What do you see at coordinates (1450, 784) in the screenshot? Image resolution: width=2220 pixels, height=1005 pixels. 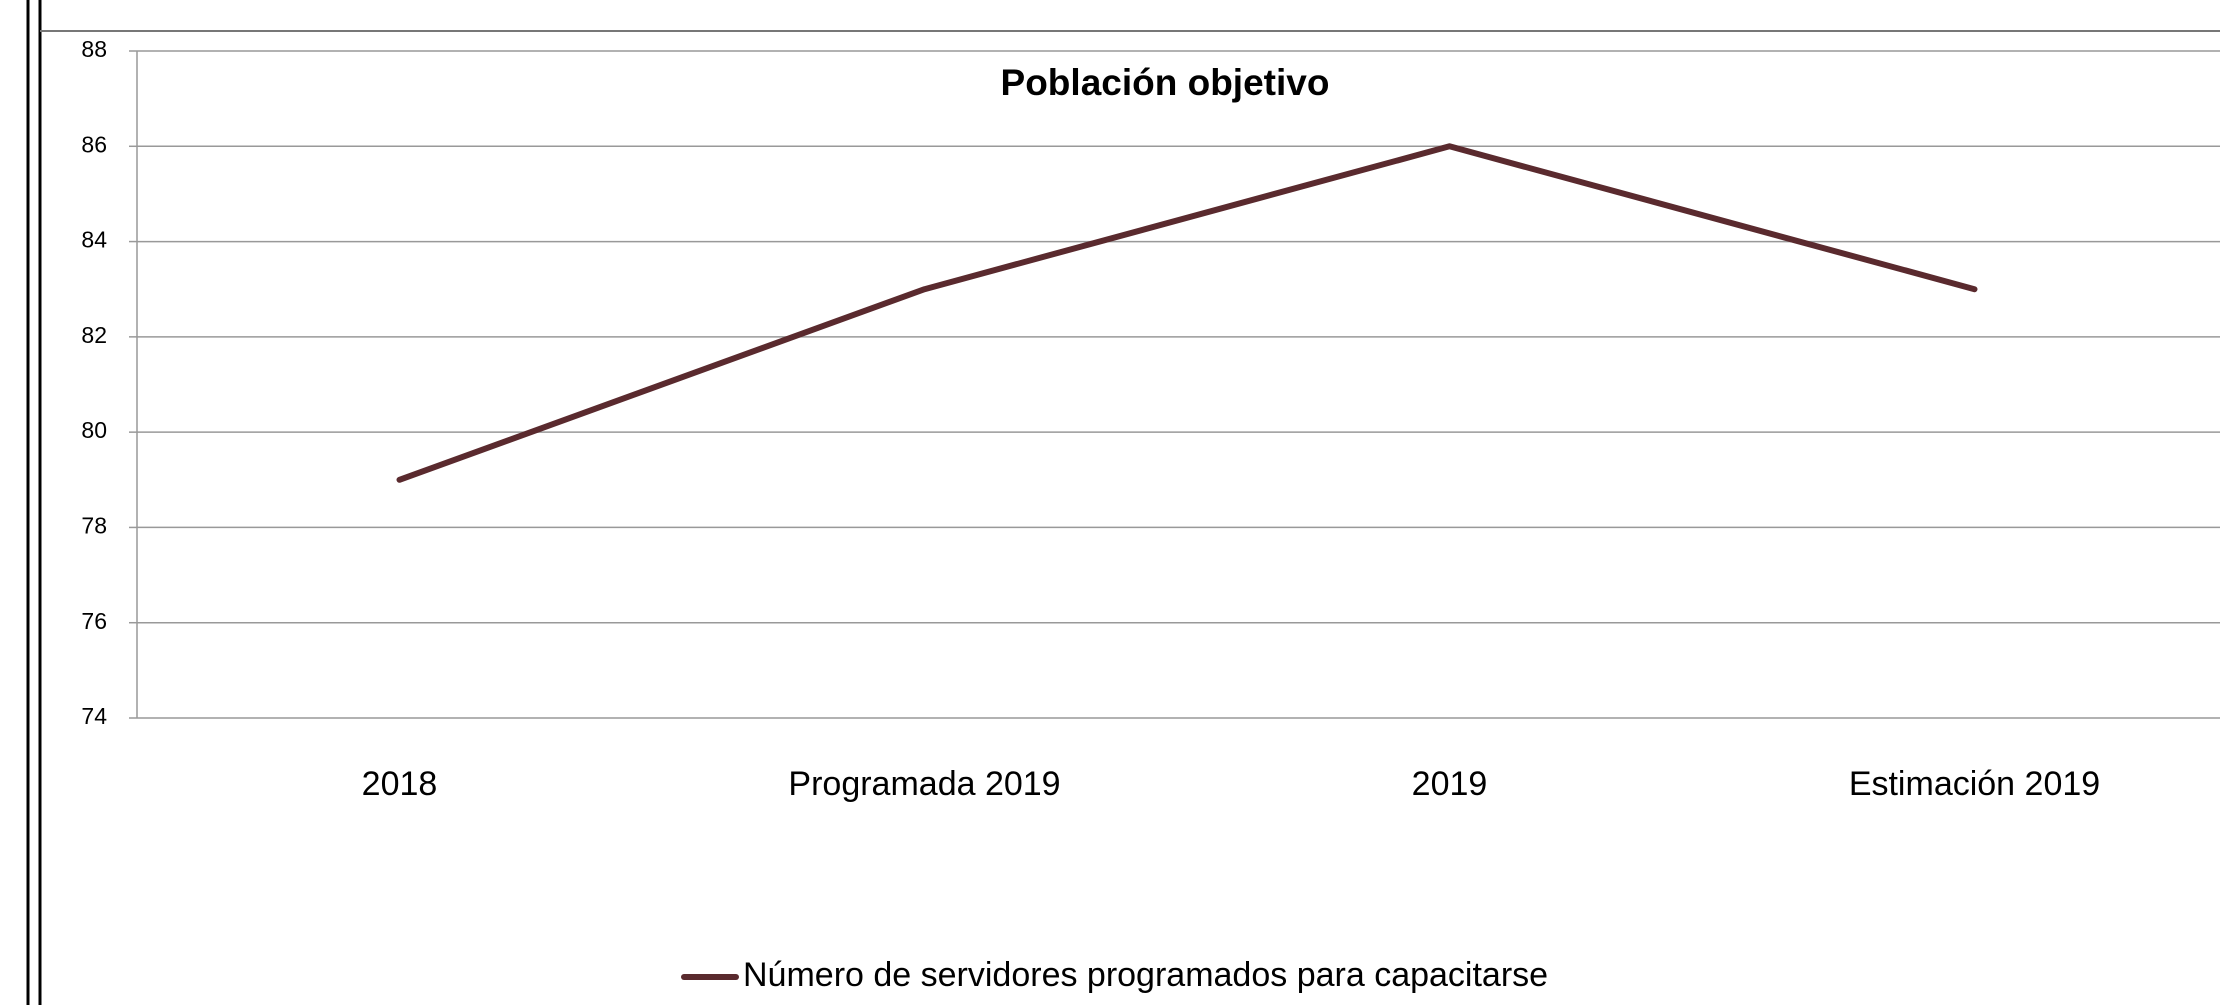 I see `x-tick-label: 2019` at bounding box center [1450, 784].